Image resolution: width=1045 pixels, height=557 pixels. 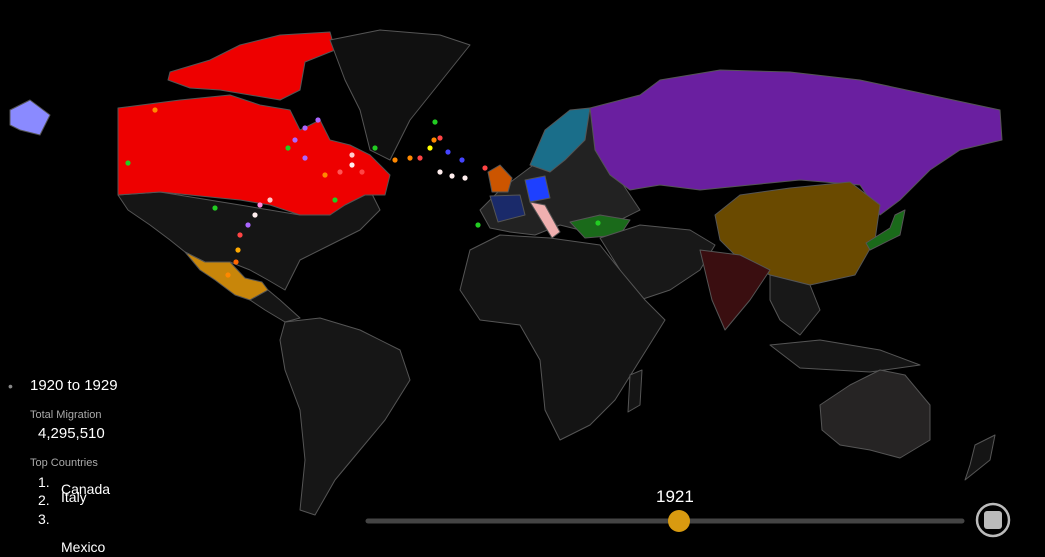 I want to click on new-zealand, so click(x=980, y=457).